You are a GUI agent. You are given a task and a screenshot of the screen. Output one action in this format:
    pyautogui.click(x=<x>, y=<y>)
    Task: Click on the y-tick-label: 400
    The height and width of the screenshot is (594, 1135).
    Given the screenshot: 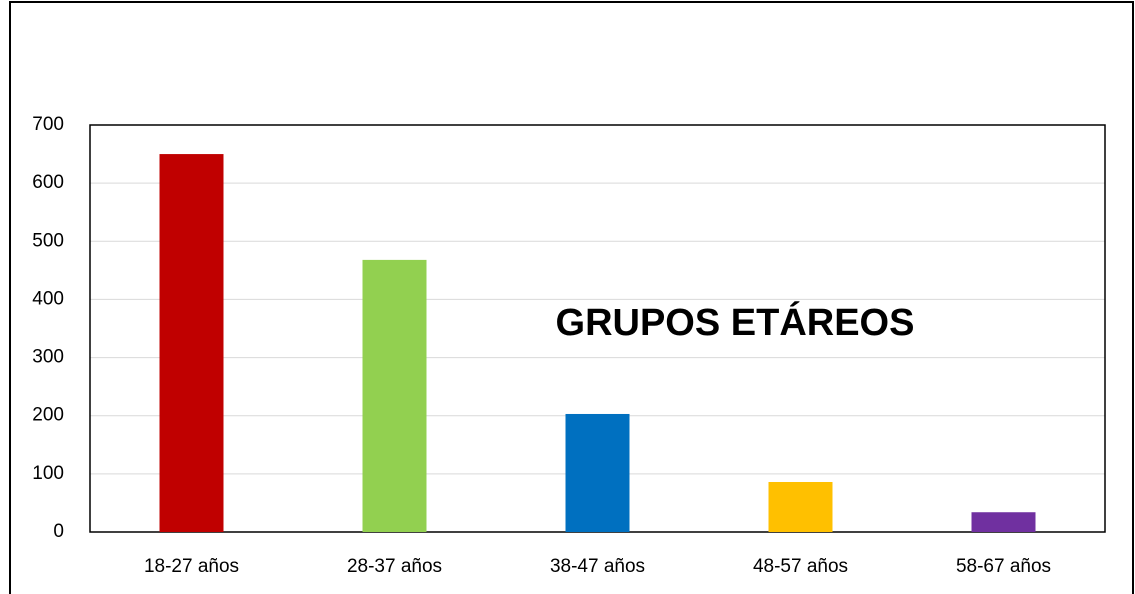 What is the action you would take?
    pyautogui.click(x=48, y=298)
    